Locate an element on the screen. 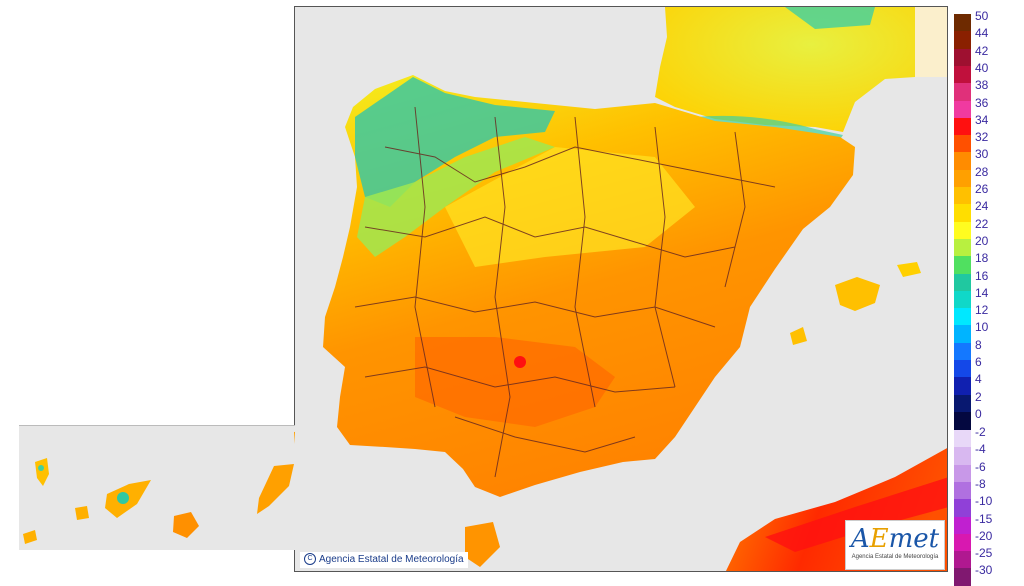 Image resolution: width=1024 pixels, height=586 pixels. legend-label: 32 is located at coordinates (982, 137).